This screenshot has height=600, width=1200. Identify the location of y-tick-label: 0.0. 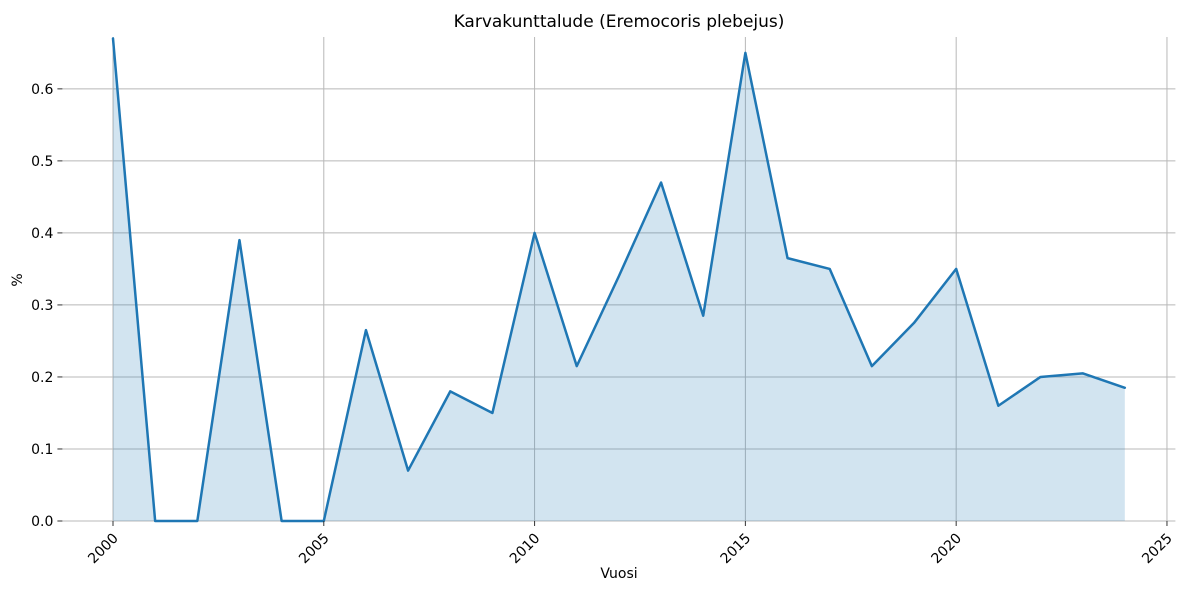
(42, 522).